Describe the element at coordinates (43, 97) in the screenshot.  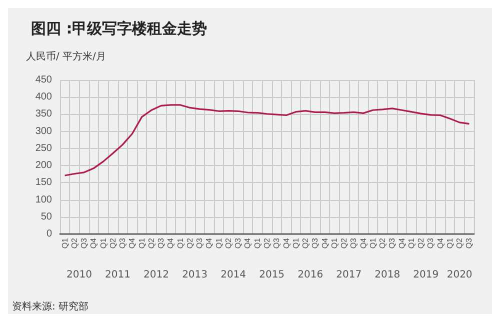
I see `y-tick-label: 400` at that location.